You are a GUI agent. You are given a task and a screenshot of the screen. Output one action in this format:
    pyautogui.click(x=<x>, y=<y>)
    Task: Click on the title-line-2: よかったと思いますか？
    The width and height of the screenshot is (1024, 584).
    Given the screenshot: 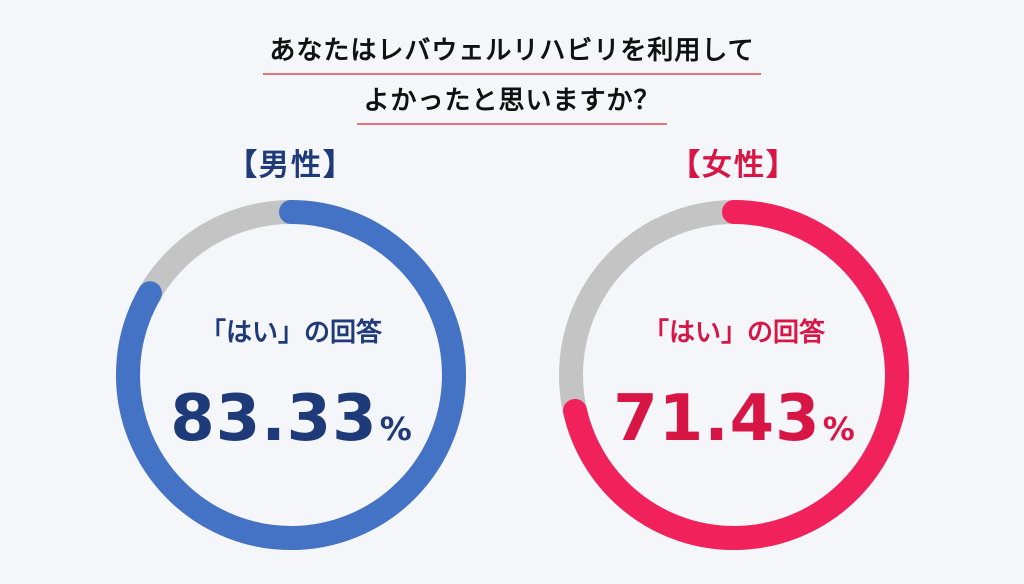 What is the action you would take?
    pyautogui.click(x=512, y=102)
    